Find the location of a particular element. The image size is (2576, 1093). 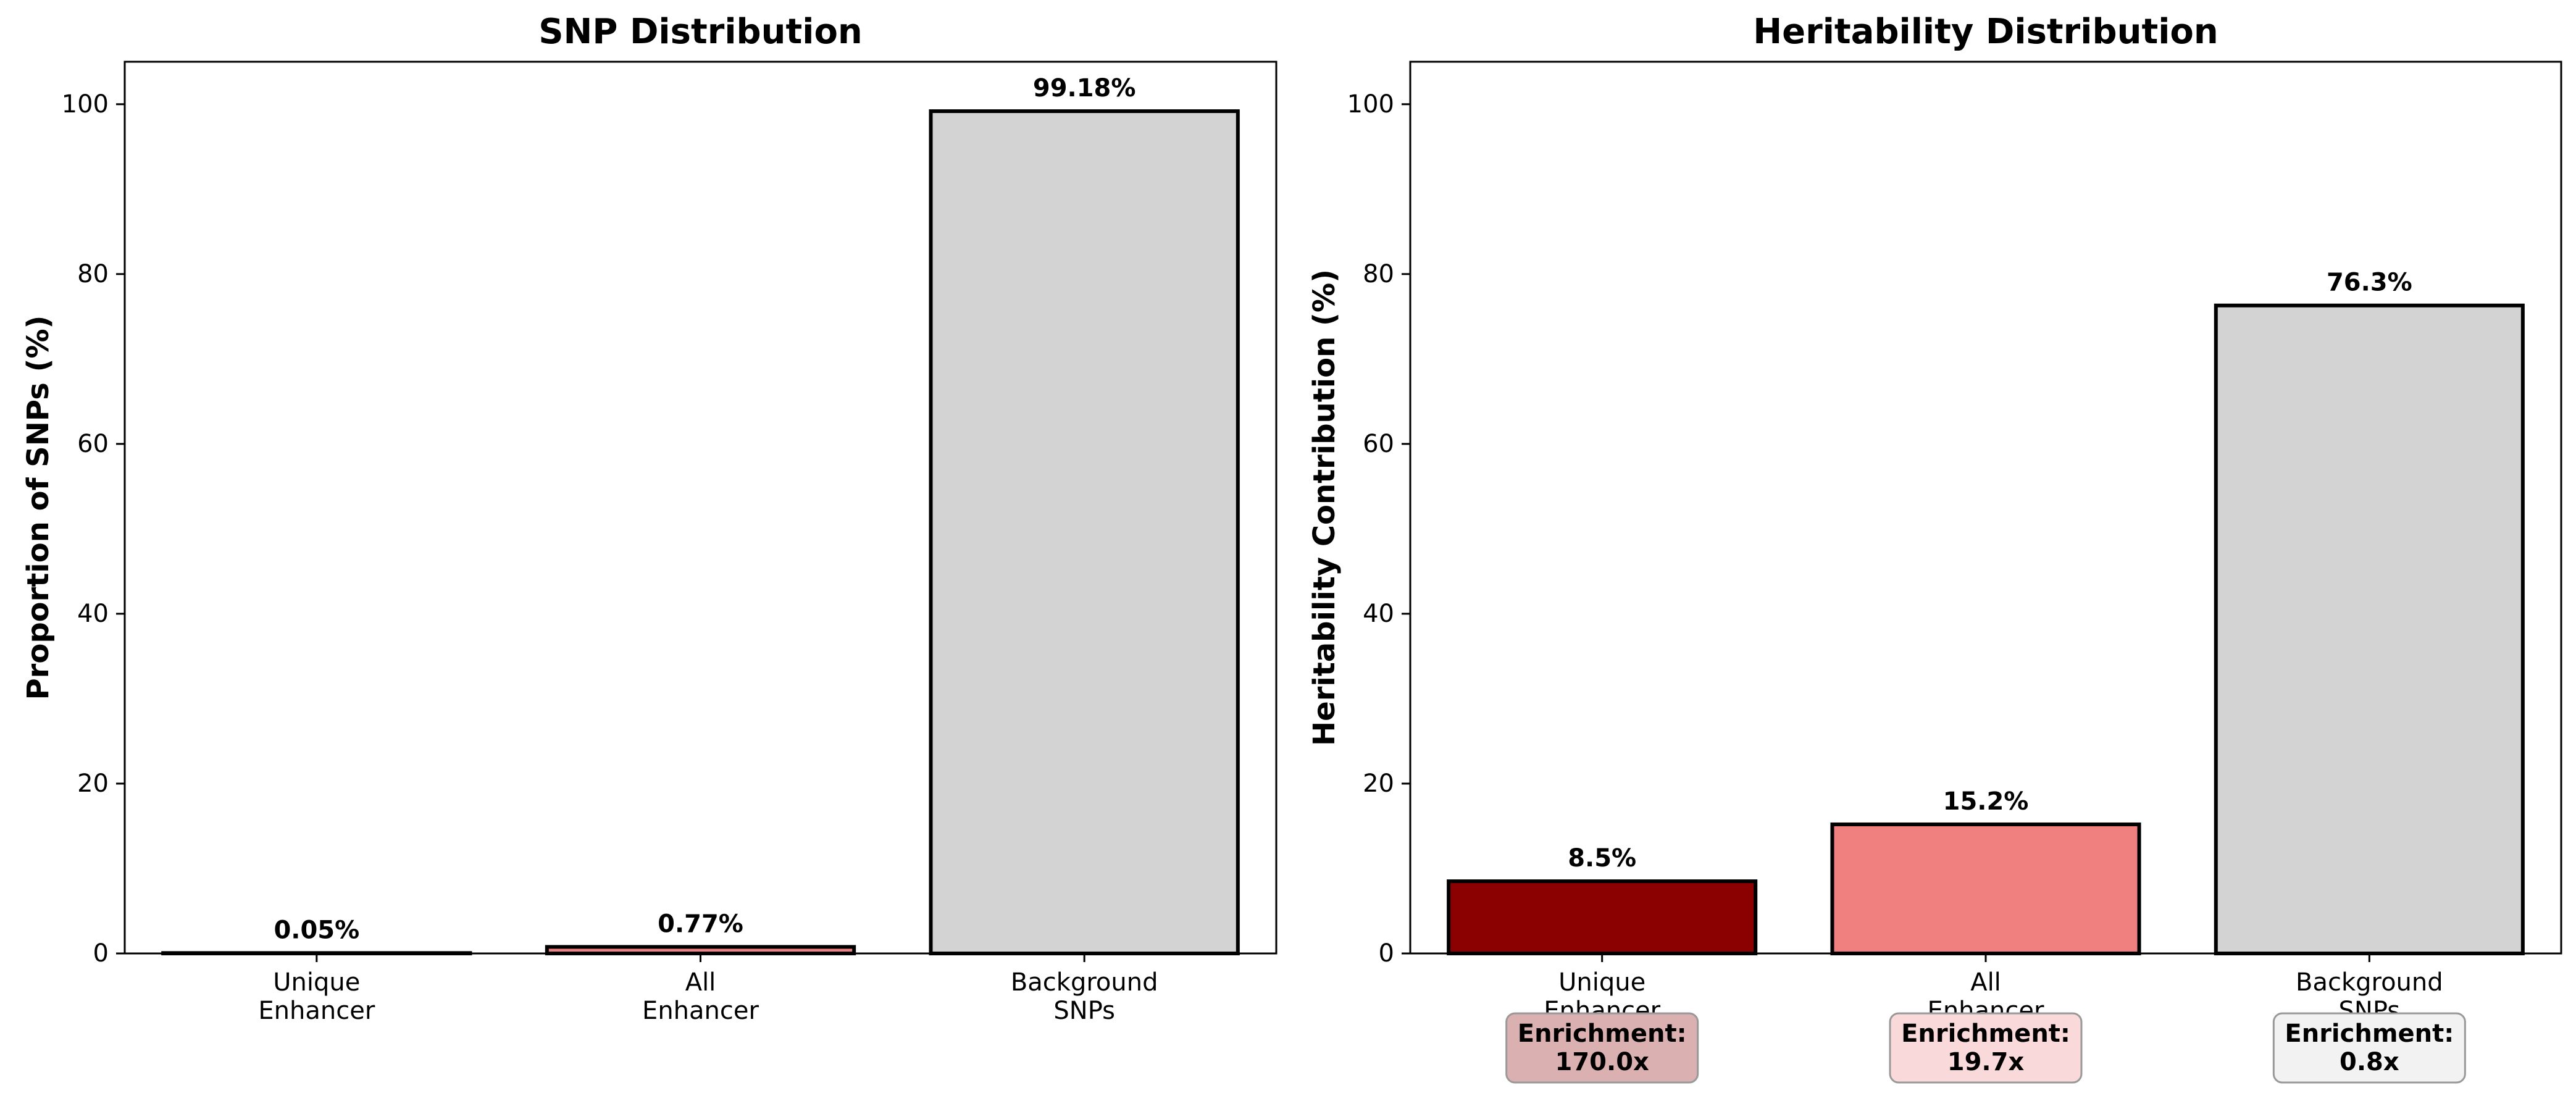

enrichment-label: Enrichment: 170.0x is located at coordinates (1603, 1048).